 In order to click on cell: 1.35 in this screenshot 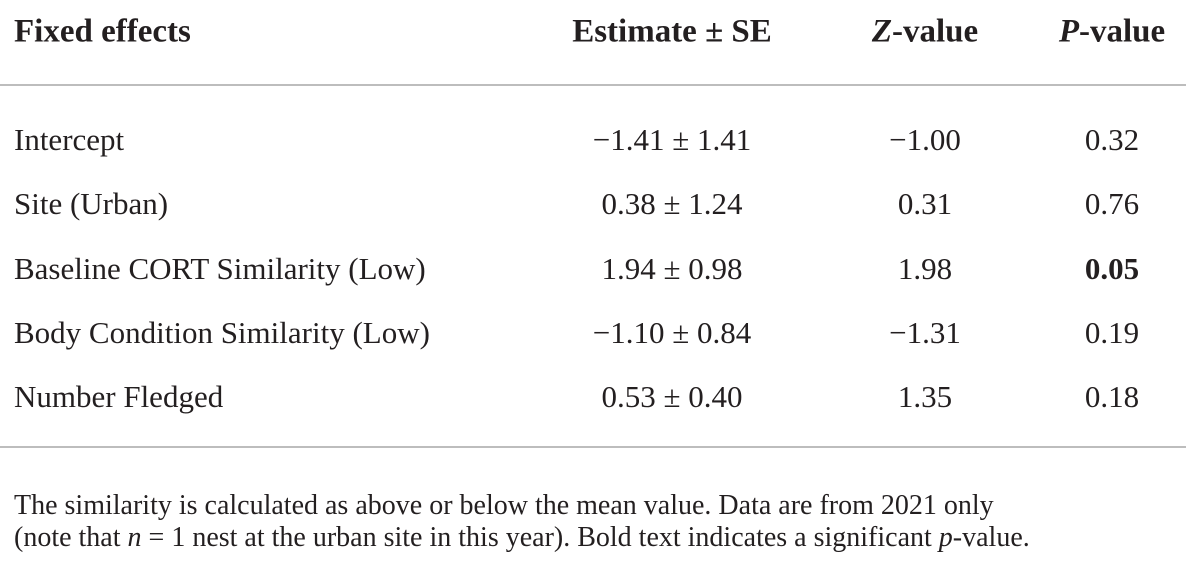, I will do `click(925, 397)`.